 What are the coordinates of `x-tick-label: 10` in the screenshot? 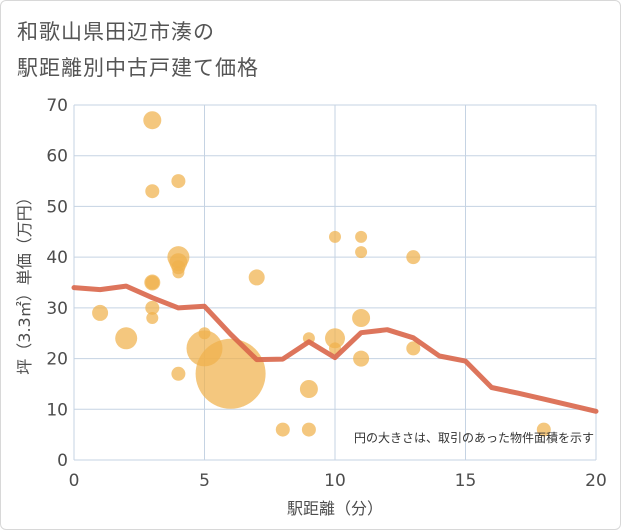 It's located at (335, 481).